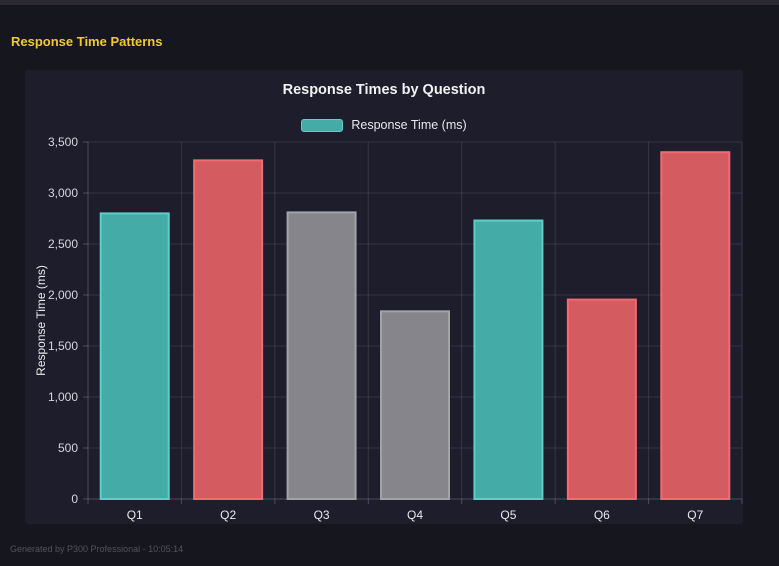 The height and width of the screenshot is (566, 779). I want to click on y-tick-label: 0, so click(74, 499).